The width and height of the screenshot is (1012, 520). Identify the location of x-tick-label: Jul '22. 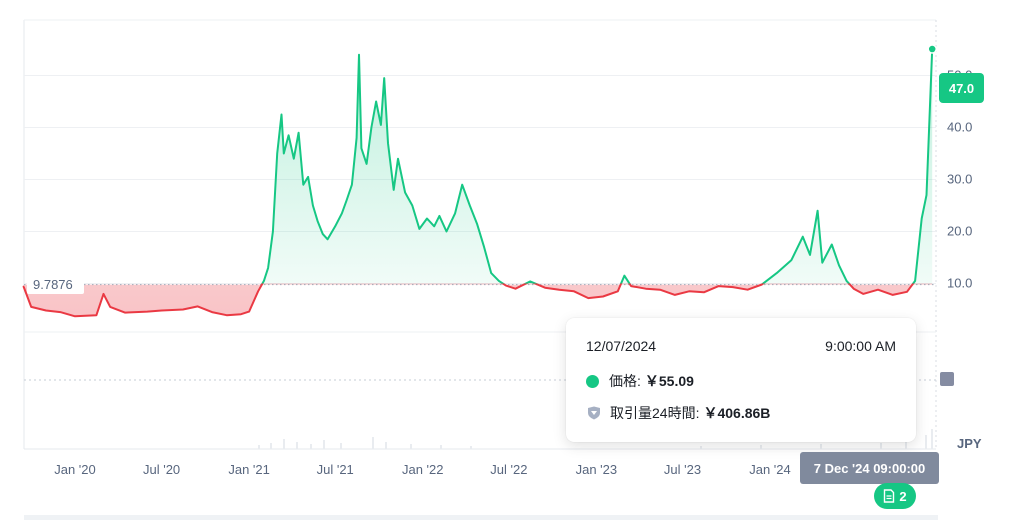
(508, 469).